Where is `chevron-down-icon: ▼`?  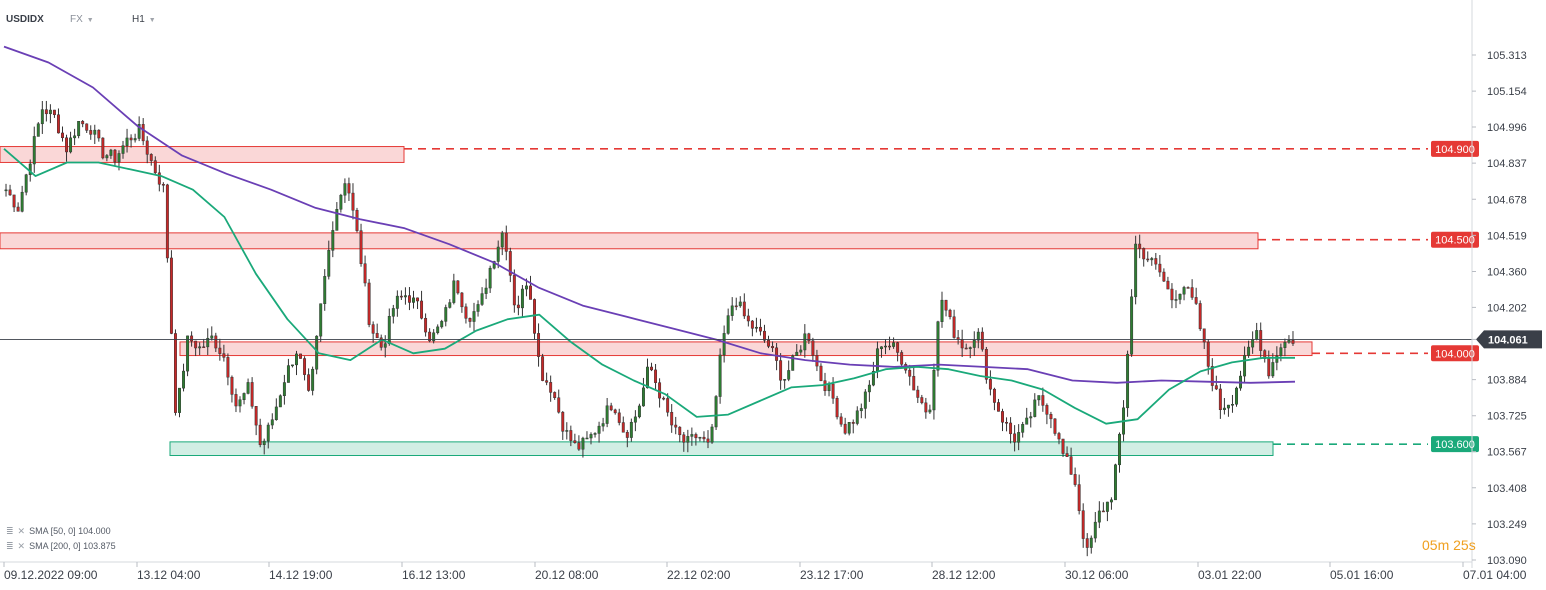
chevron-down-icon: ▼ is located at coordinates (152, 20).